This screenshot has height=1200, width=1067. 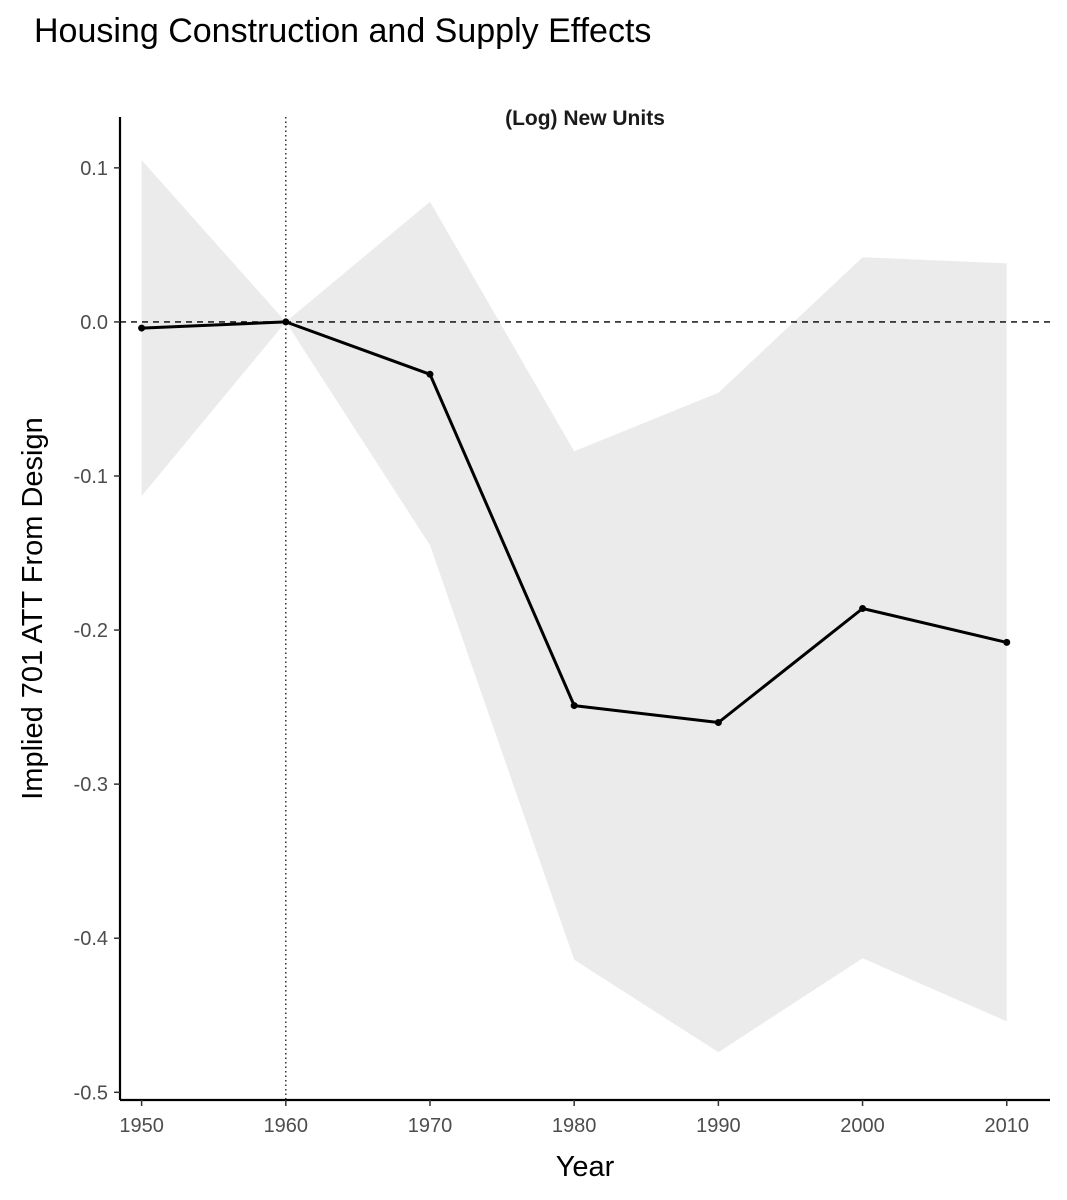 What do you see at coordinates (286, 1126) in the screenshot?
I see `x-tick-label: 1960` at bounding box center [286, 1126].